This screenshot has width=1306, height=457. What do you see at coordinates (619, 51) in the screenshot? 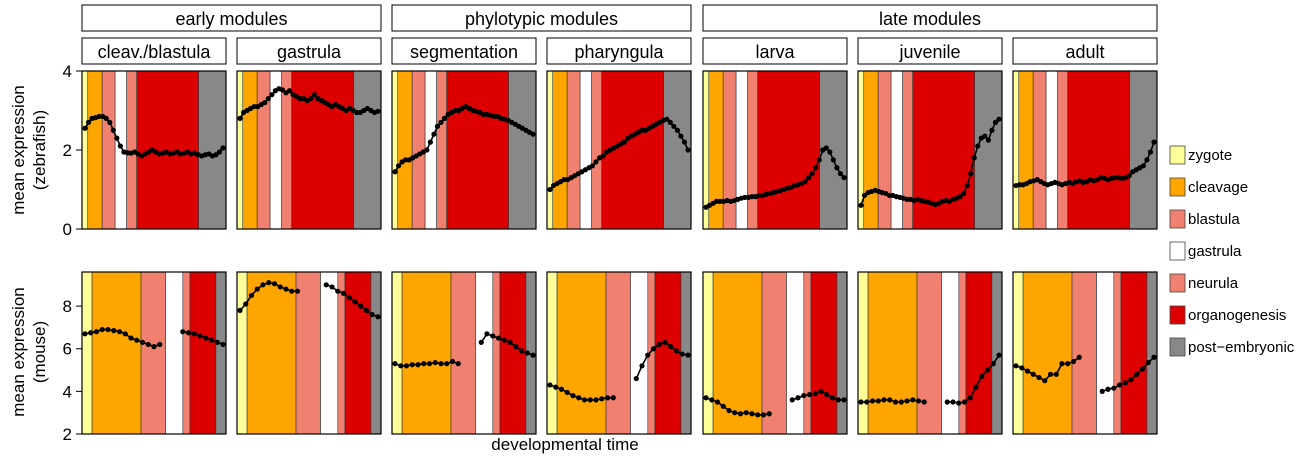
I see `module-strip-pharyngula` at bounding box center [619, 51].